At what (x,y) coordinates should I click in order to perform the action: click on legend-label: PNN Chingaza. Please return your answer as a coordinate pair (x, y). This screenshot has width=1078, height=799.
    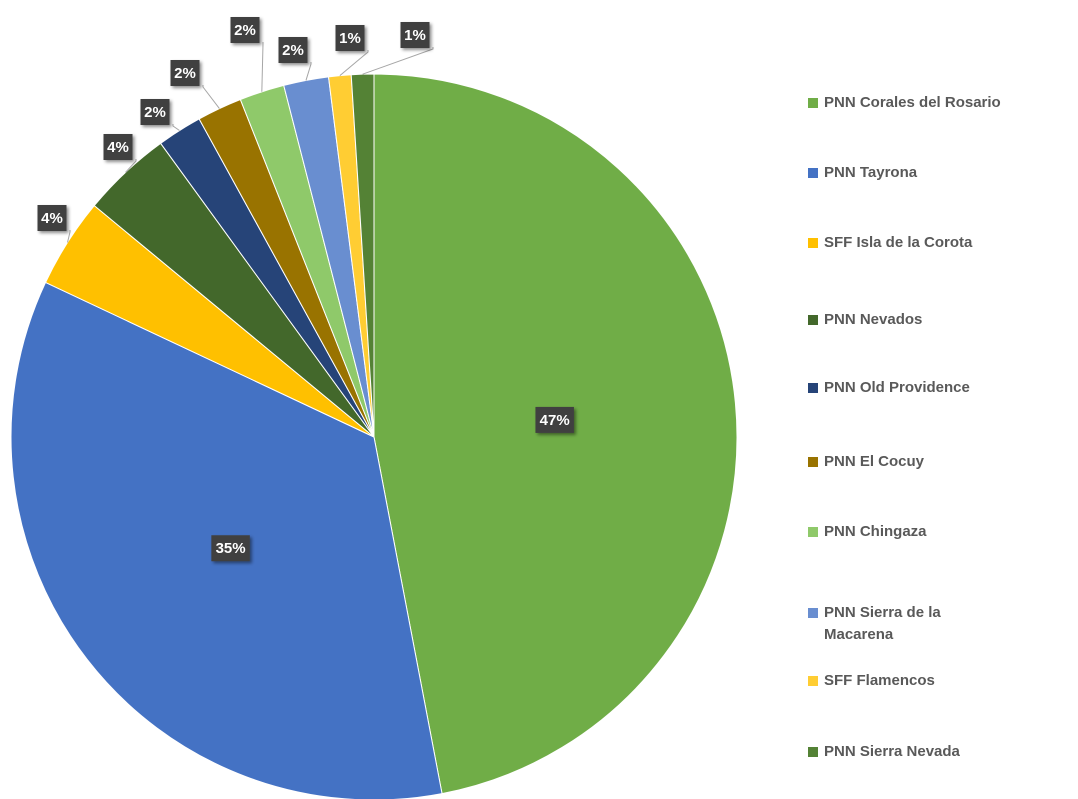
    Looking at the image, I should click on (875, 531).